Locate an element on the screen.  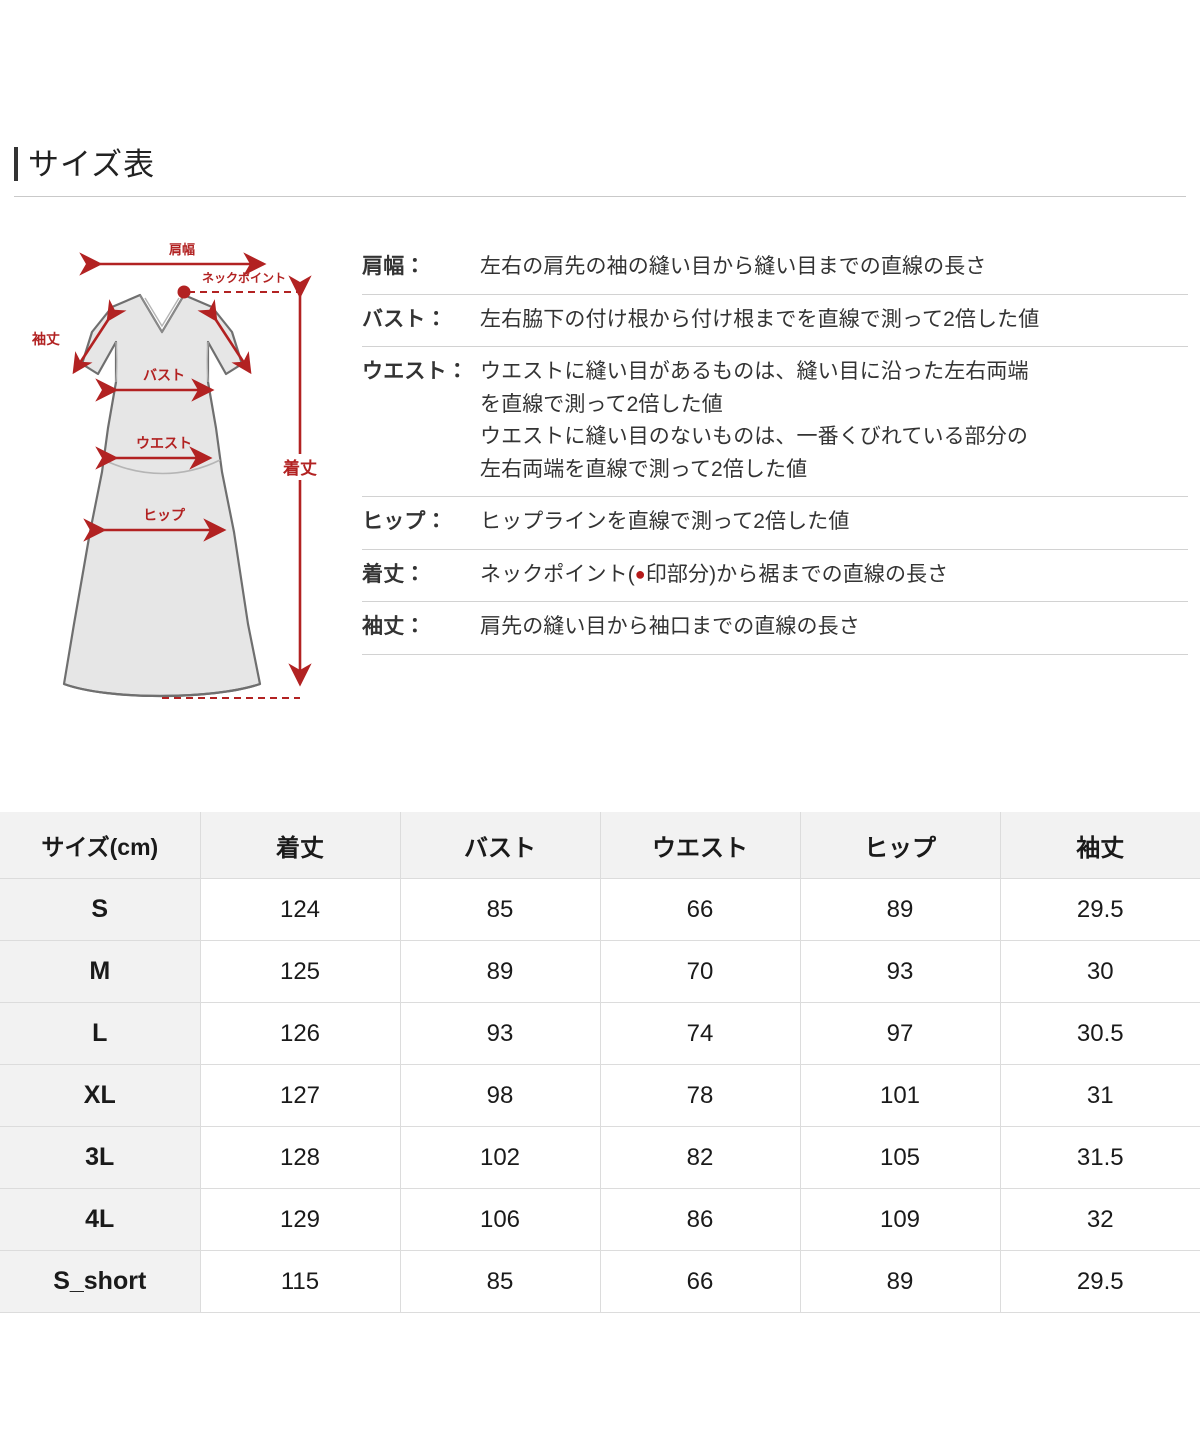
cell-waist: 78 is located at coordinates (700, 1095).